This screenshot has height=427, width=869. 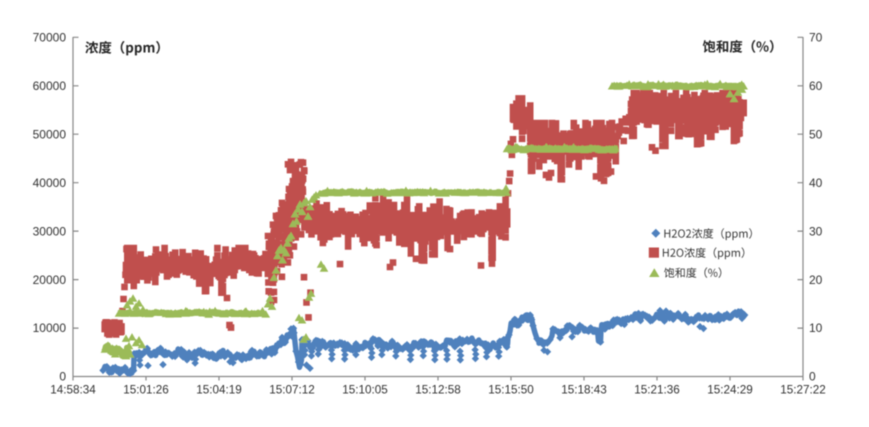 I want to click on svg-text: 30000, so click(x=50, y=231).